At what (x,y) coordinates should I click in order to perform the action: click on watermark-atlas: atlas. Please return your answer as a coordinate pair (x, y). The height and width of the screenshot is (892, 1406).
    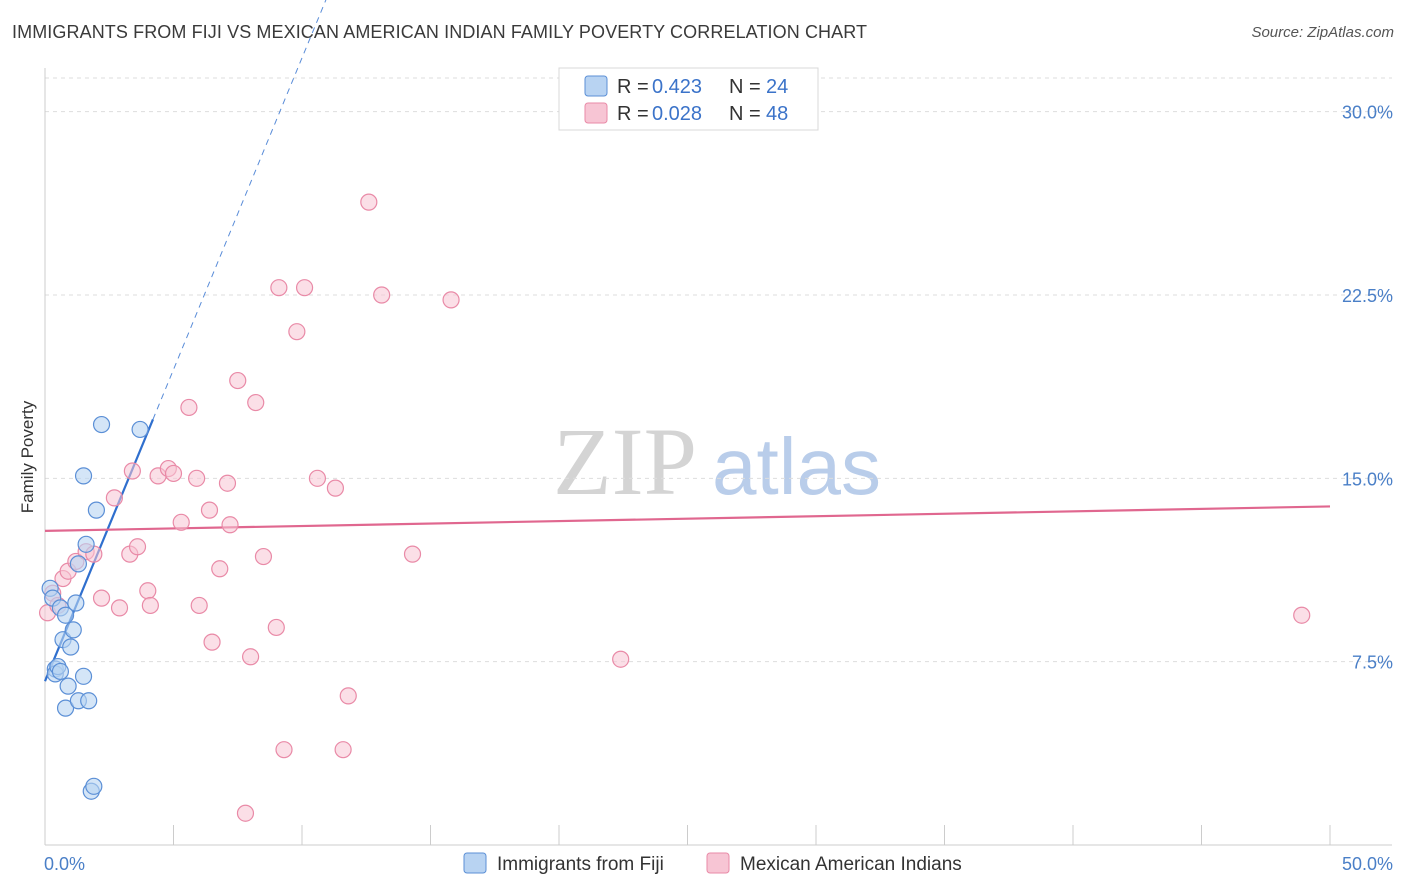
    Looking at the image, I should click on (796, 466).